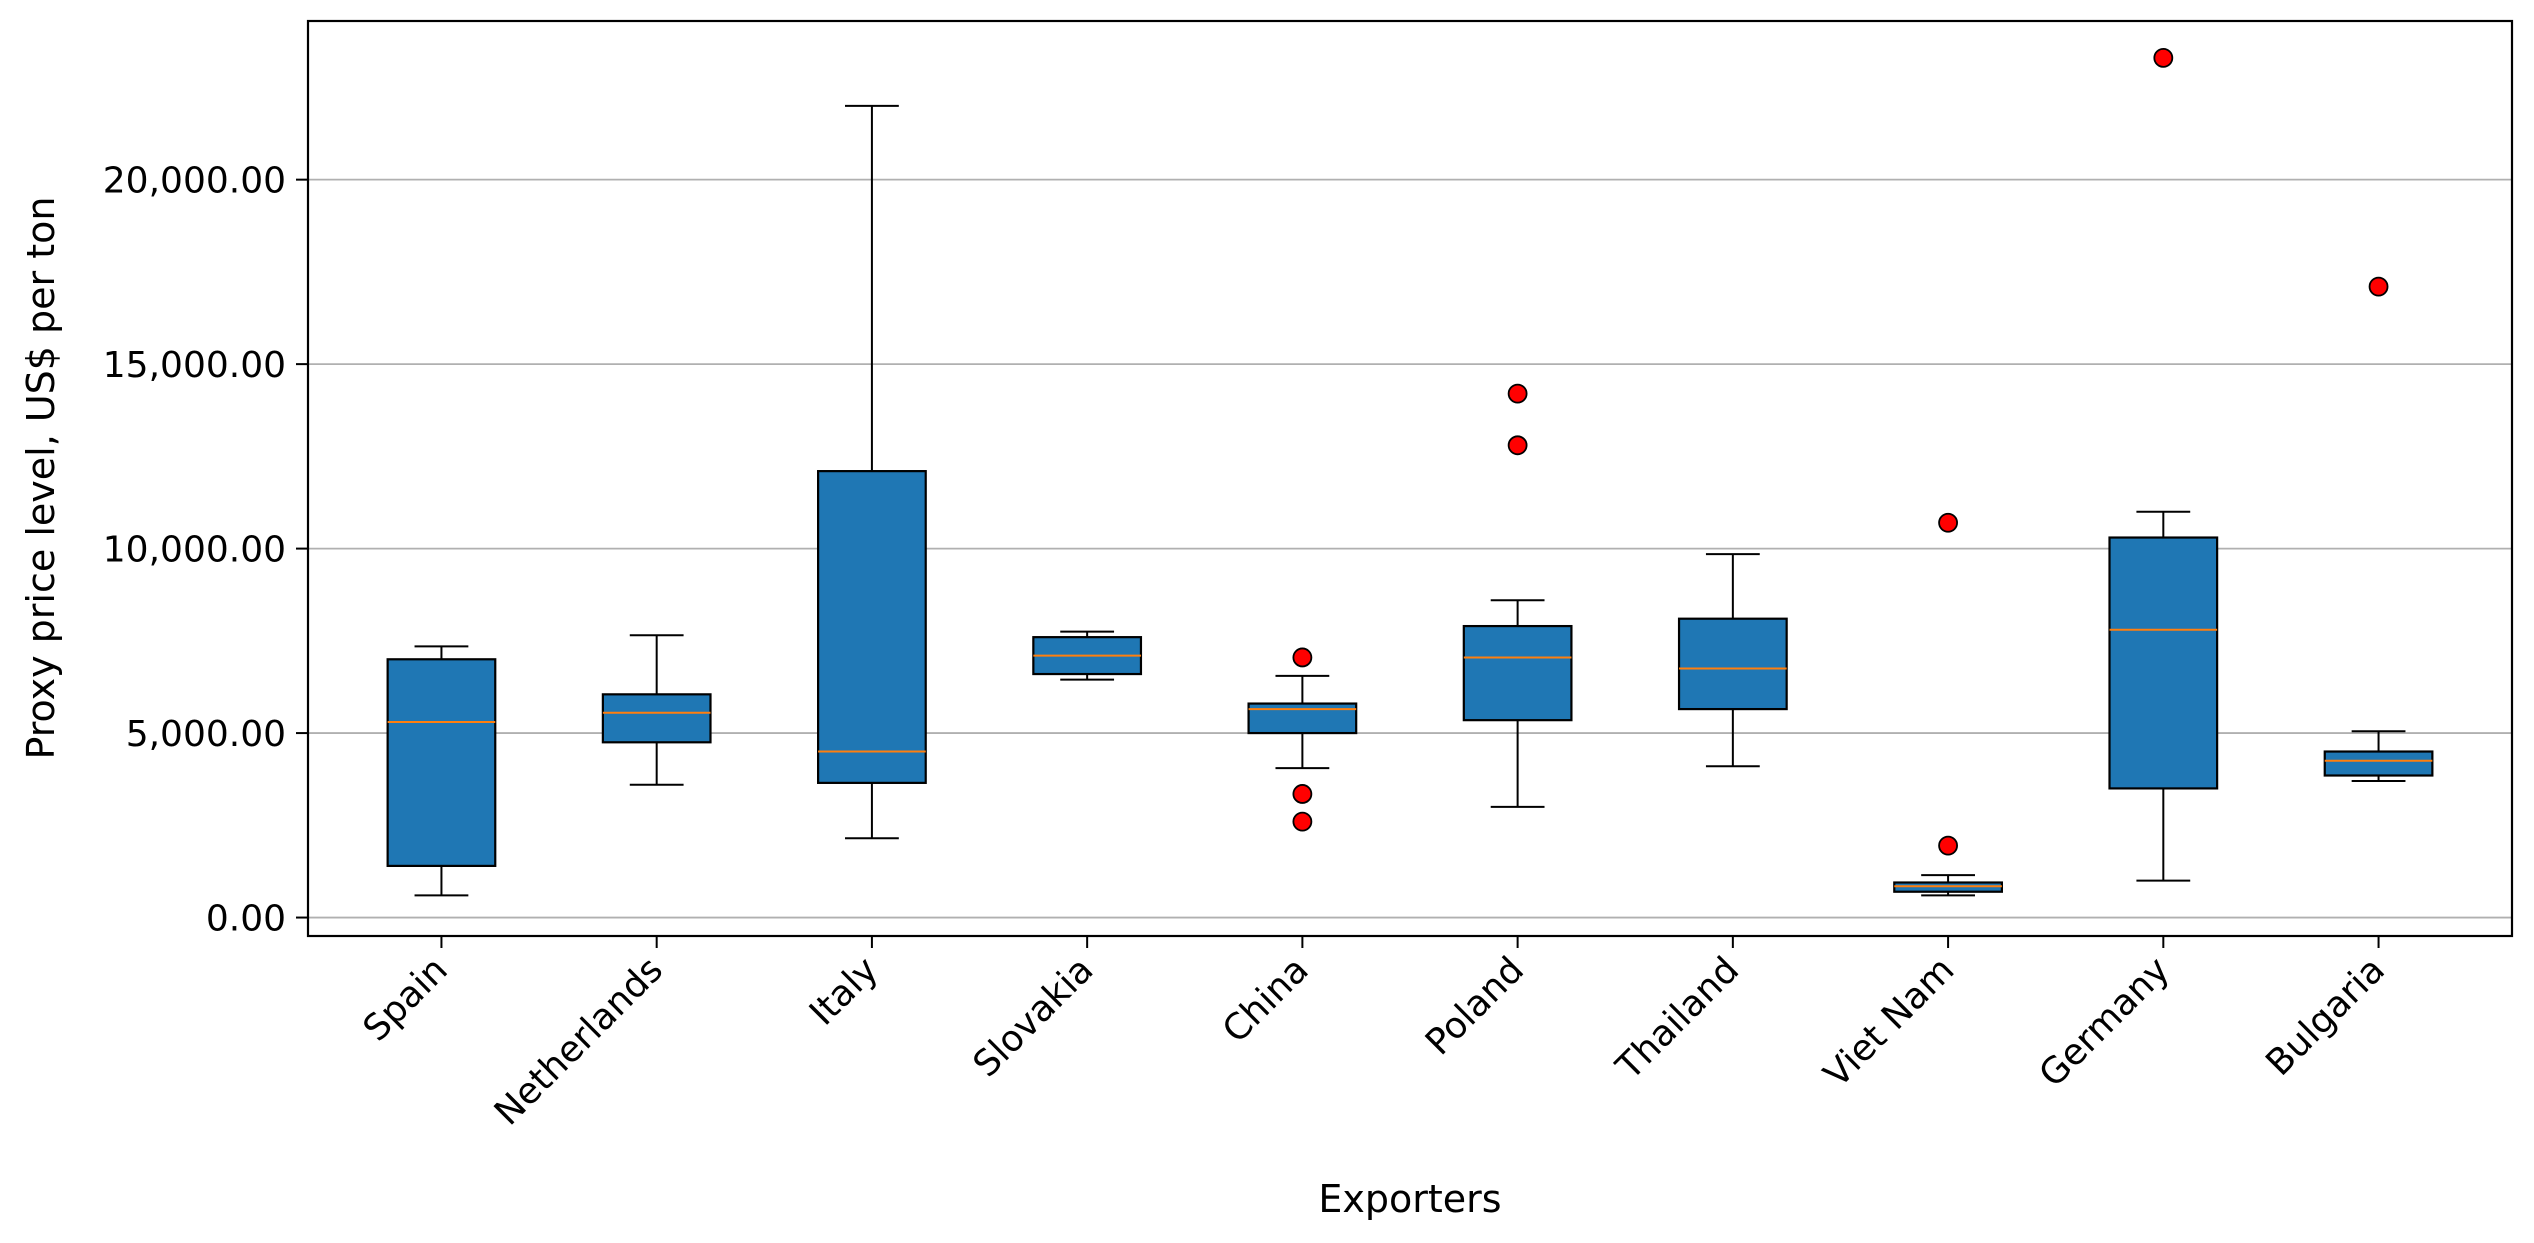 The height and width of the screenshot is (1243, 2534). I want to click on y-axis-title: Proxy price level, US$ per ton, so click(41, 478).